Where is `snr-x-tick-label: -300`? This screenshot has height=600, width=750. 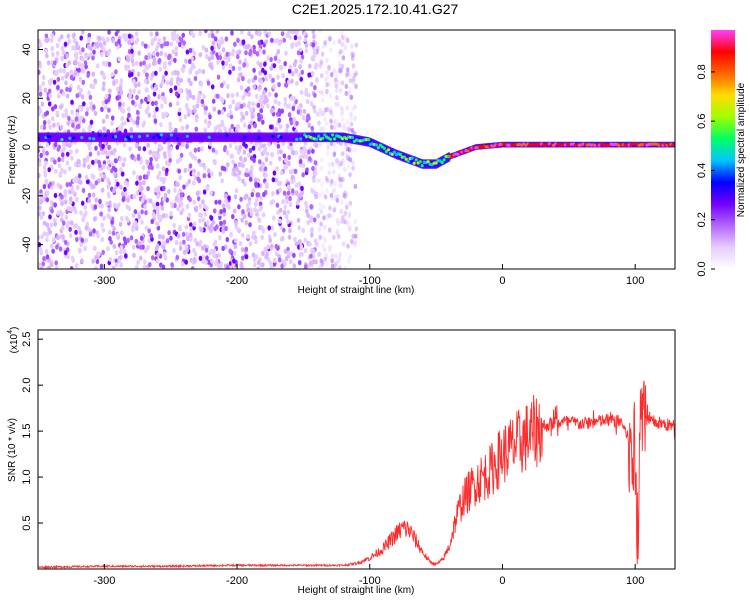 snr-x-tick-label: -300 is located at coordinates (104, 581).